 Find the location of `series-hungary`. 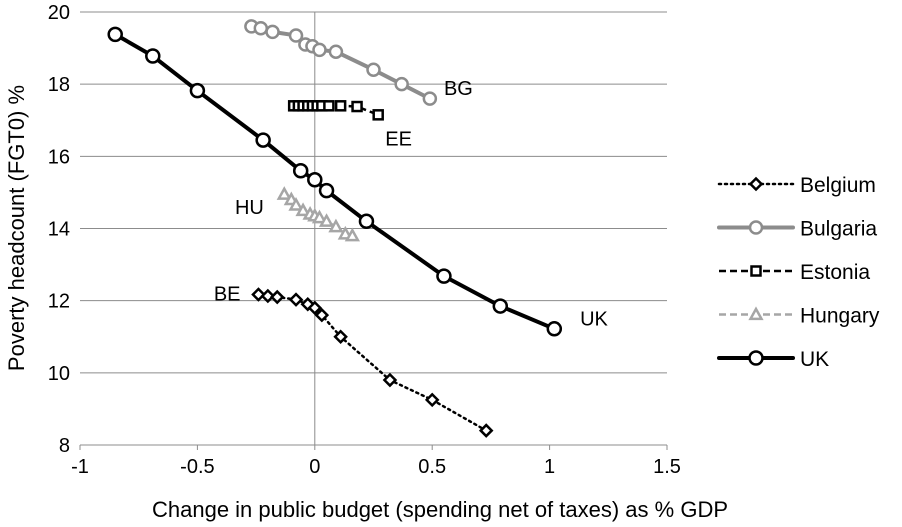

series-hungary is located at coordinates (318, 214).